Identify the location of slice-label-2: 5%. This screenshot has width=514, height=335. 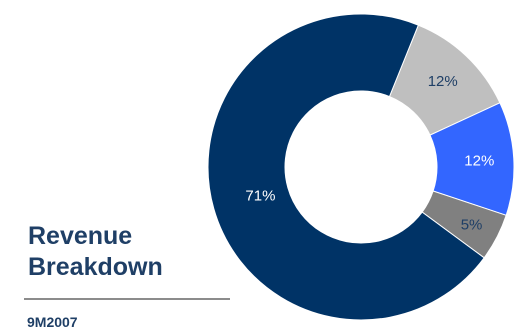
(472, 224).